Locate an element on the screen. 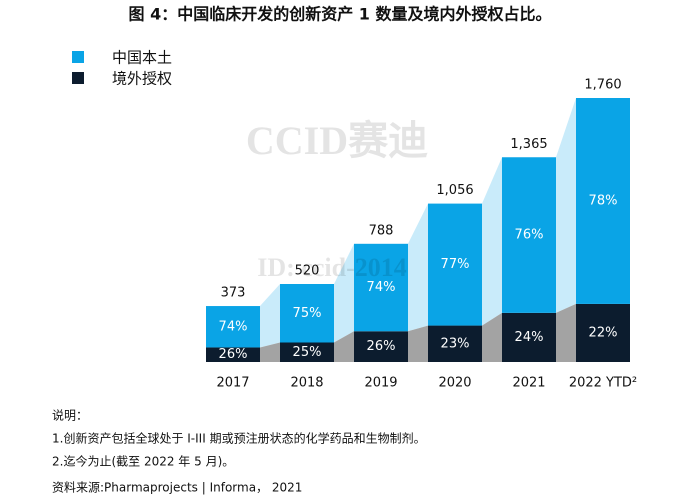  segment-label: 77% is located at coordinates (455, 264).